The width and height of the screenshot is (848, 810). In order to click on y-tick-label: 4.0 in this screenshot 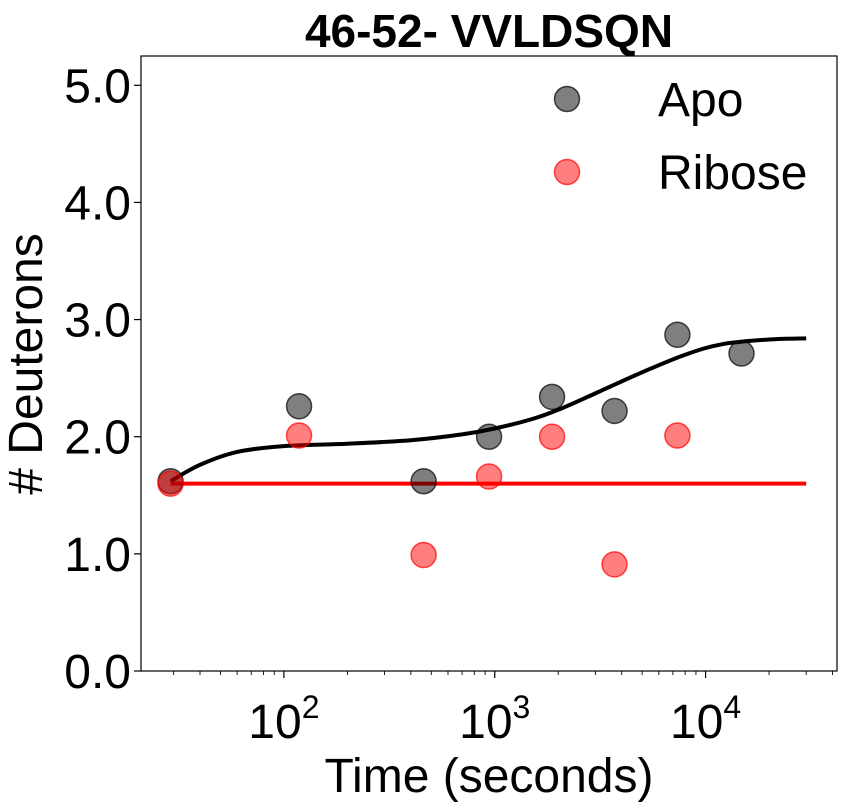, I will do `click(97, 203)`.